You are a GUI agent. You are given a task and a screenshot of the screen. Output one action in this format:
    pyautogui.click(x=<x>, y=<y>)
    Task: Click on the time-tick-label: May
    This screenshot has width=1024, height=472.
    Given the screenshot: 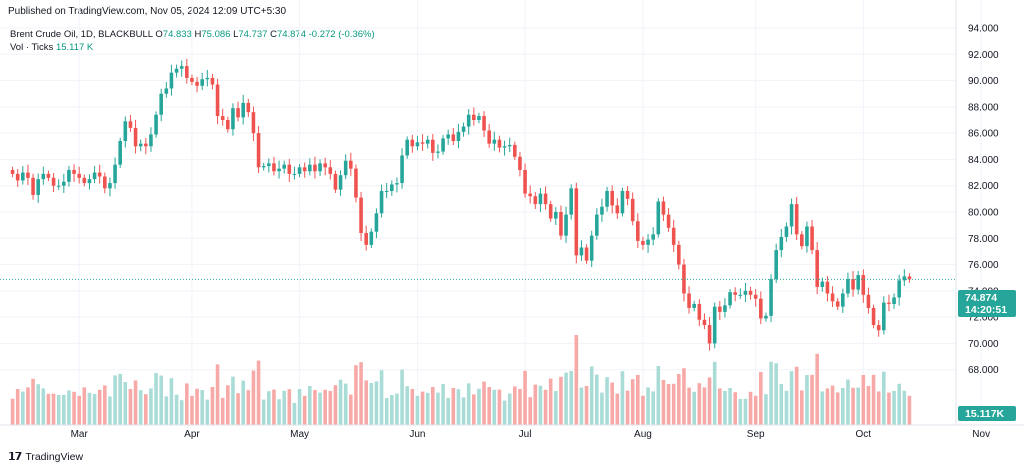 What is the action you would take?
    pyautogui.click(x=299, y=434)
    